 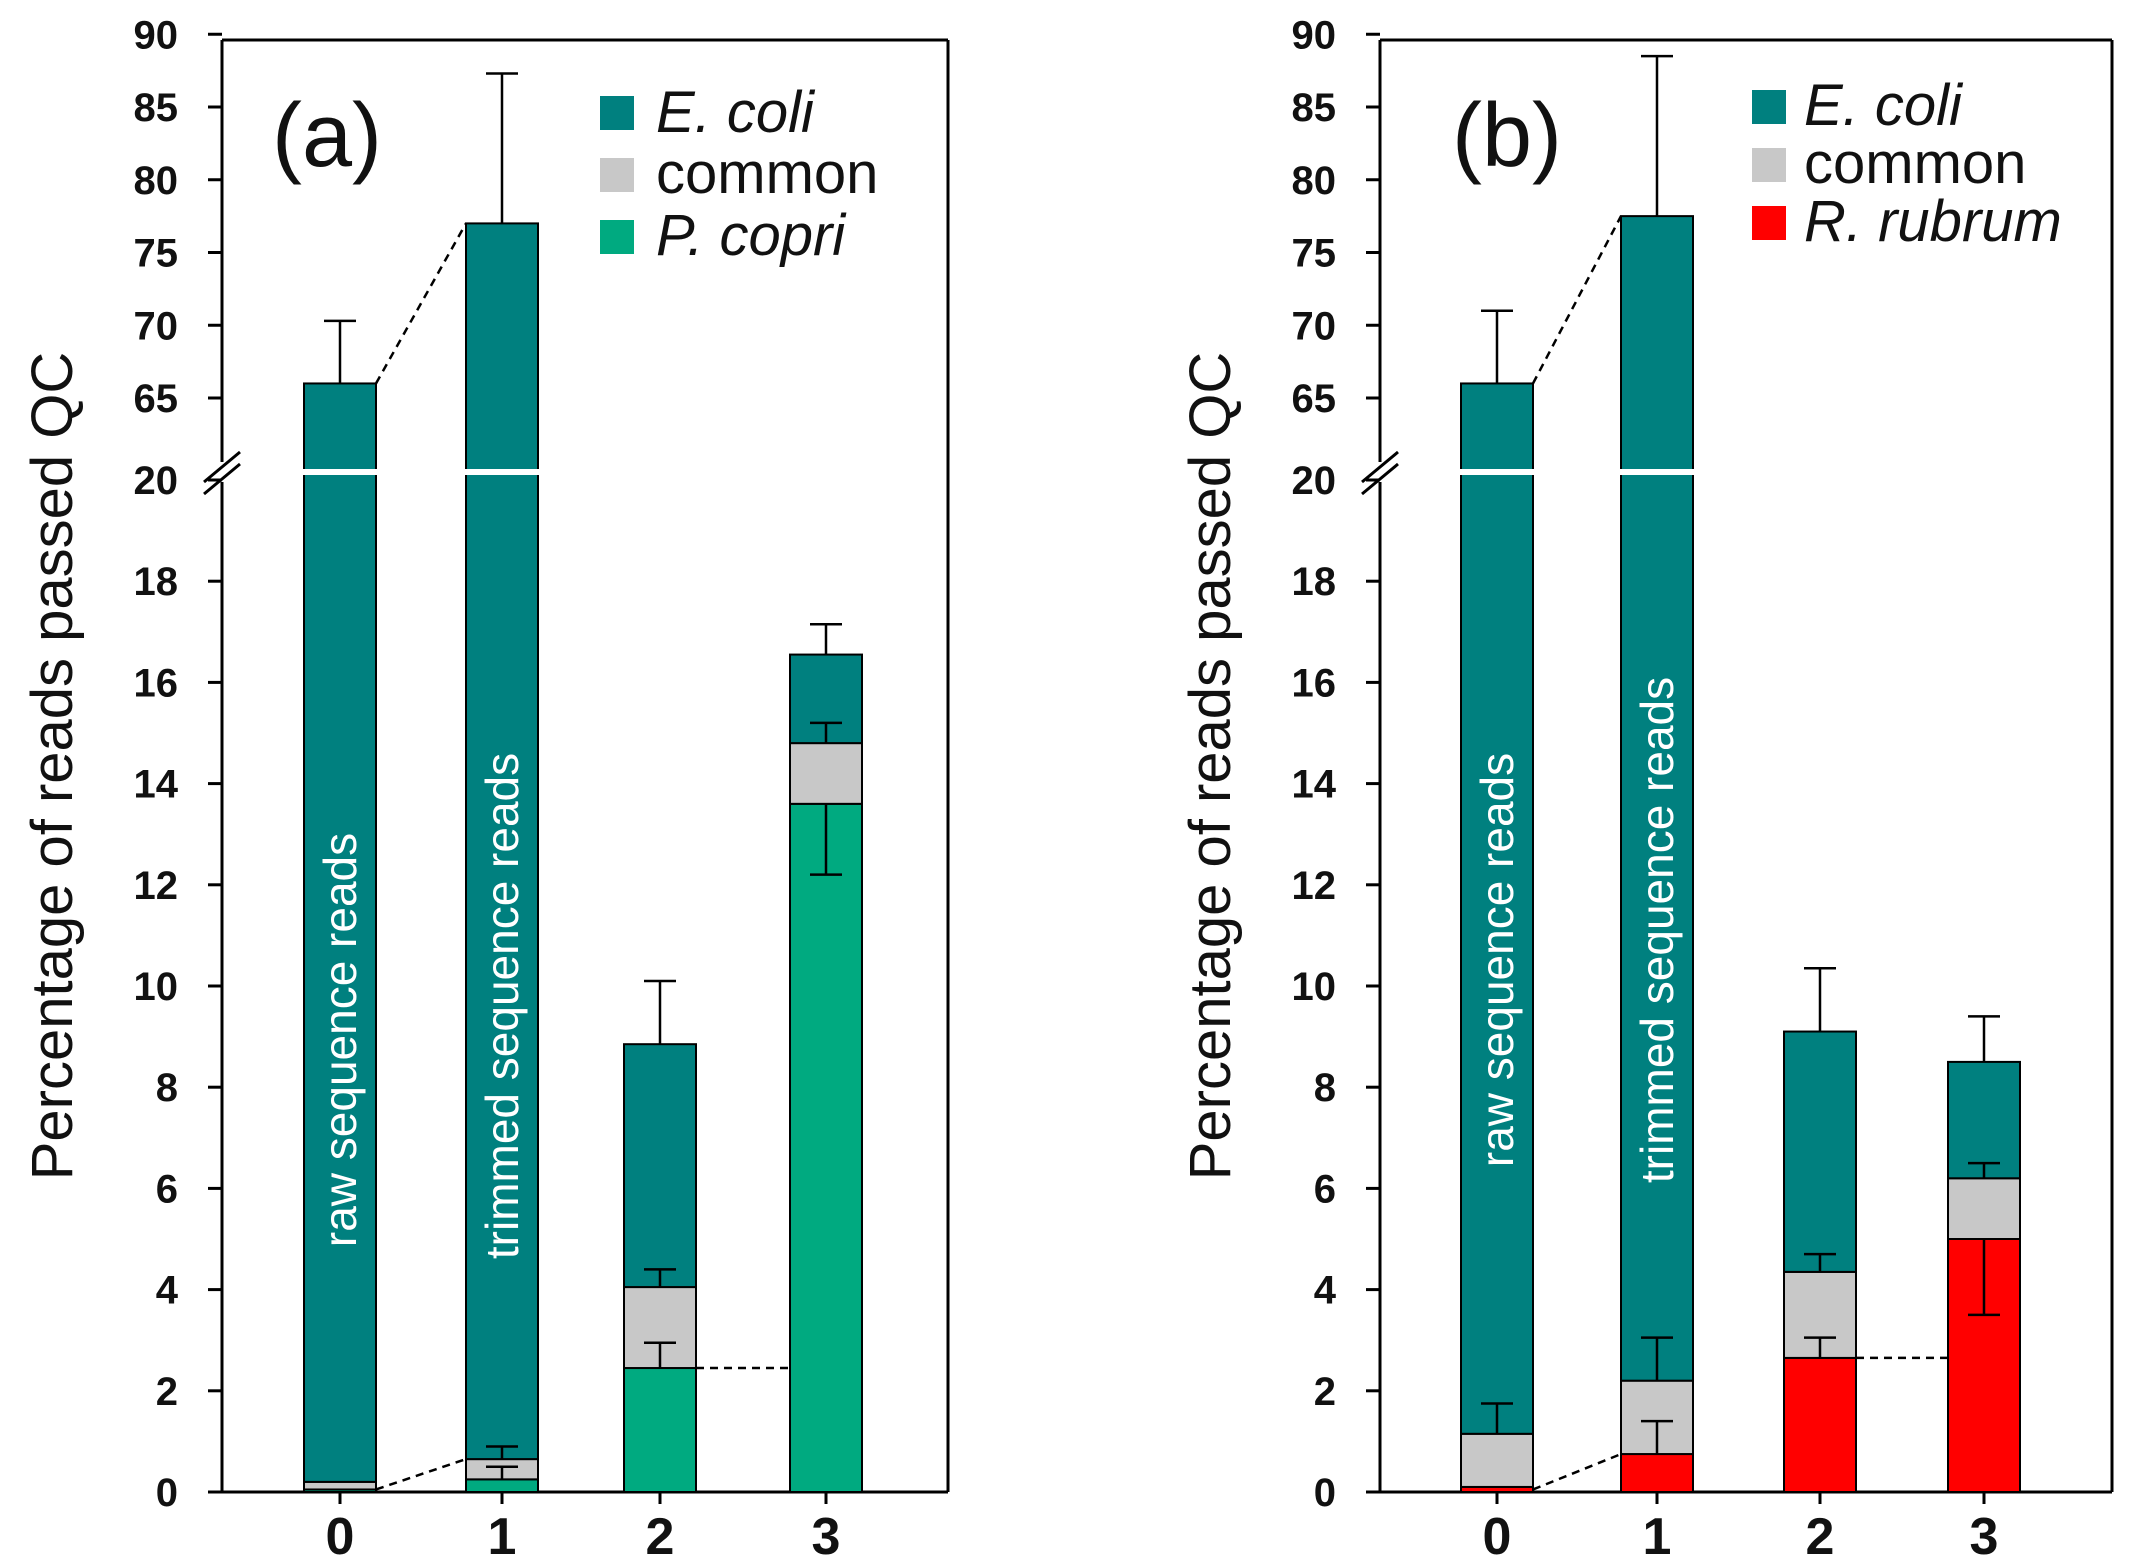 What do you see at coordinates (1314, 108) in the screenshot?
I see `panel-b-ytick-label: 85` at bounding box center [1314, 108].